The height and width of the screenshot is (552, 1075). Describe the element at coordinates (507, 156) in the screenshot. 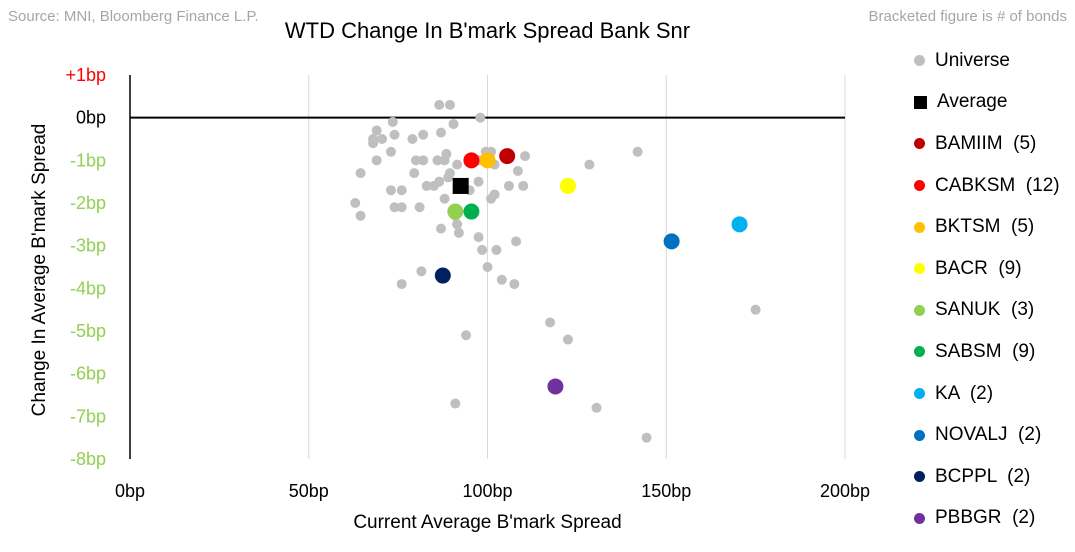

I see `bamiim-point` at that location.